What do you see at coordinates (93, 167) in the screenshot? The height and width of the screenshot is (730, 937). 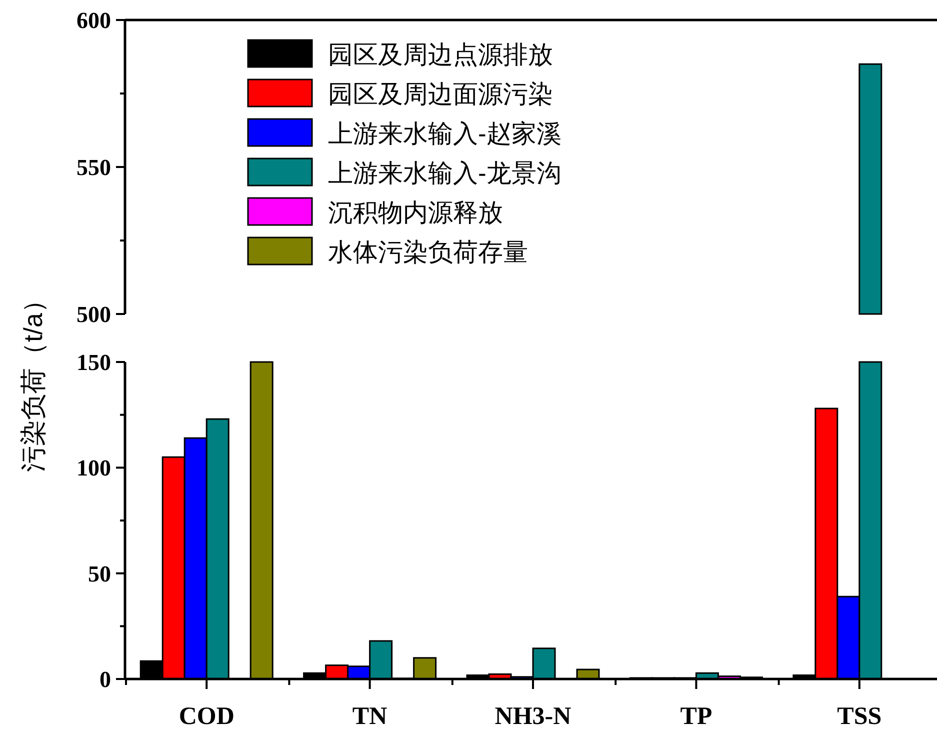 I see `y-tick-label: 550` at bounding box center [93, 167].